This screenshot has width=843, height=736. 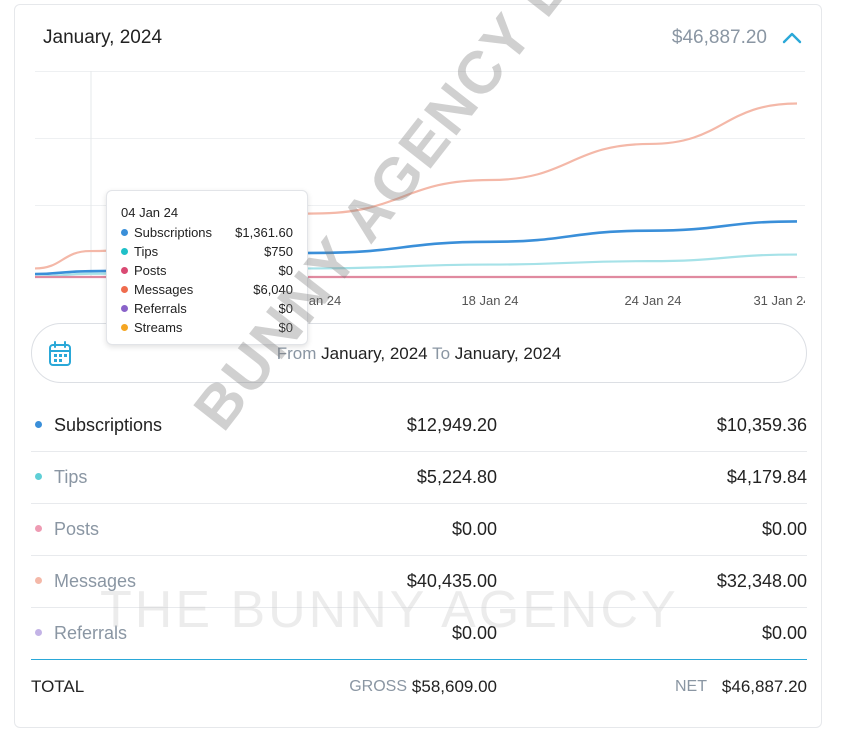 I want to click on header-total: $46,887.20, so click(x=719, y=37).